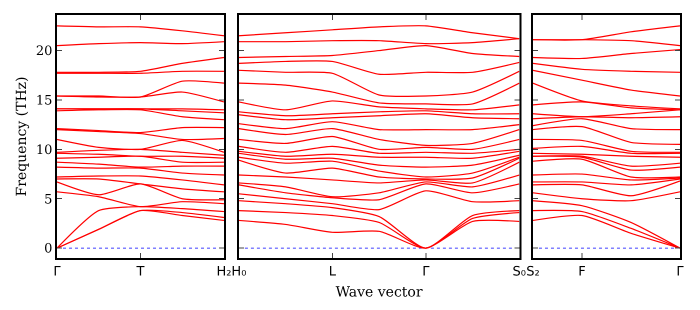 Image resolution: width=700 pixels, height=310 pixels. What do you see at coordinates (44, 150) in the screenshot?
I see `y-tick-label: 10` at bounding box center [44, 150].